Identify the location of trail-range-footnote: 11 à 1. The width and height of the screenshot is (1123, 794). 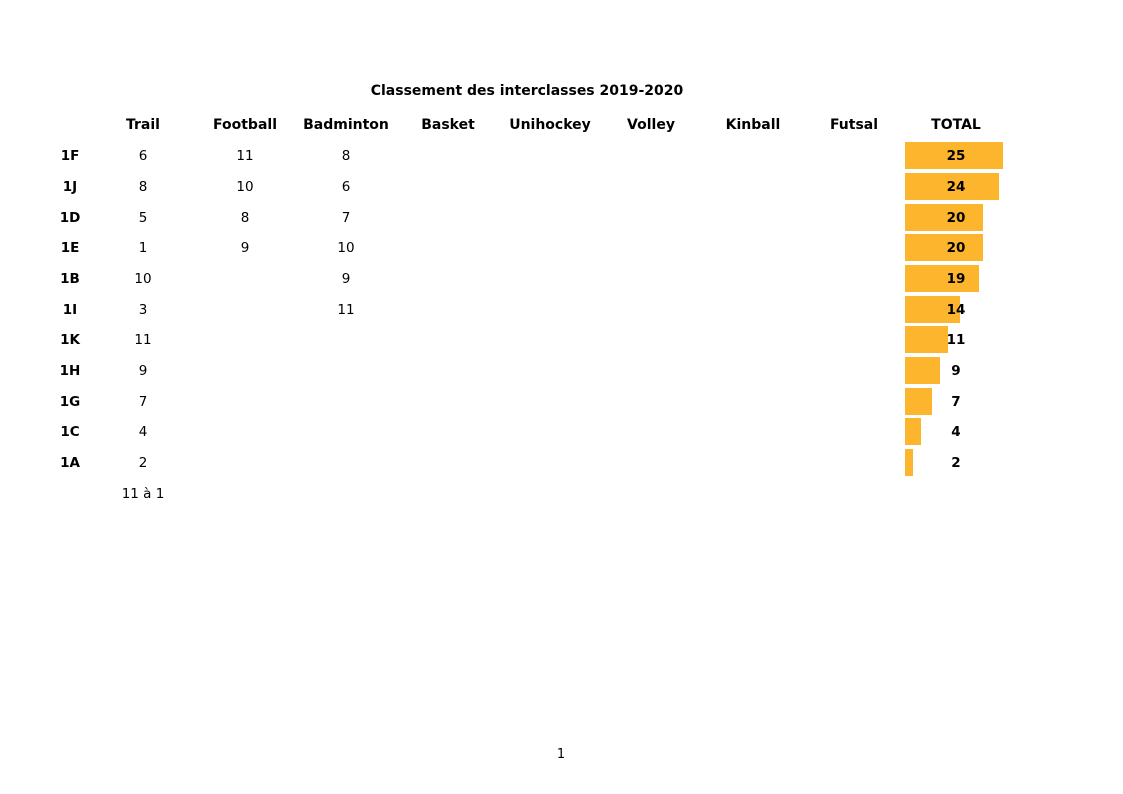
(143, 494).